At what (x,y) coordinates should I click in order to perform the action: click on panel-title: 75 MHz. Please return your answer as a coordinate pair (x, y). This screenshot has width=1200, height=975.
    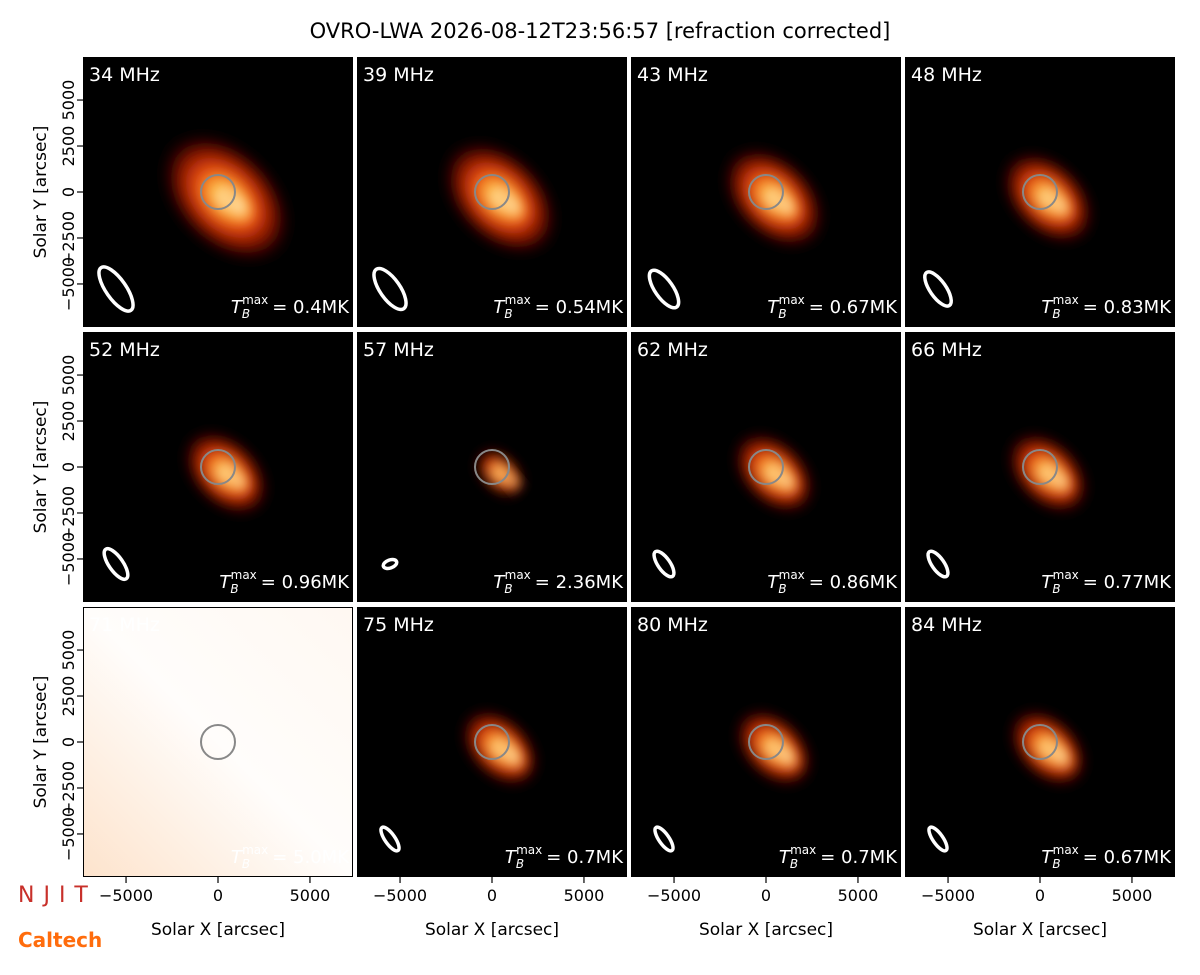
    Looking at the image, I should click on (398, 625).